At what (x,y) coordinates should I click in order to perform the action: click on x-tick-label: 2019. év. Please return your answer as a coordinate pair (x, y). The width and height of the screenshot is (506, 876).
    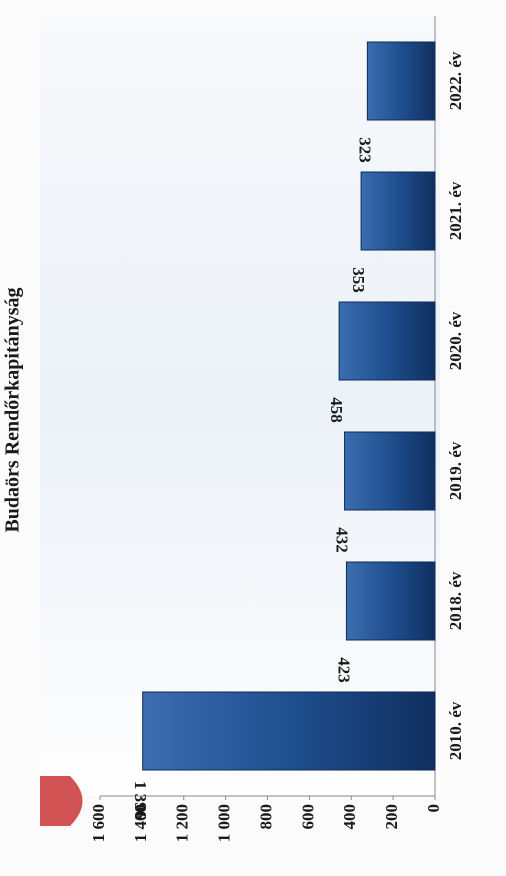
    Looking at the image, I should click on (455, 470).